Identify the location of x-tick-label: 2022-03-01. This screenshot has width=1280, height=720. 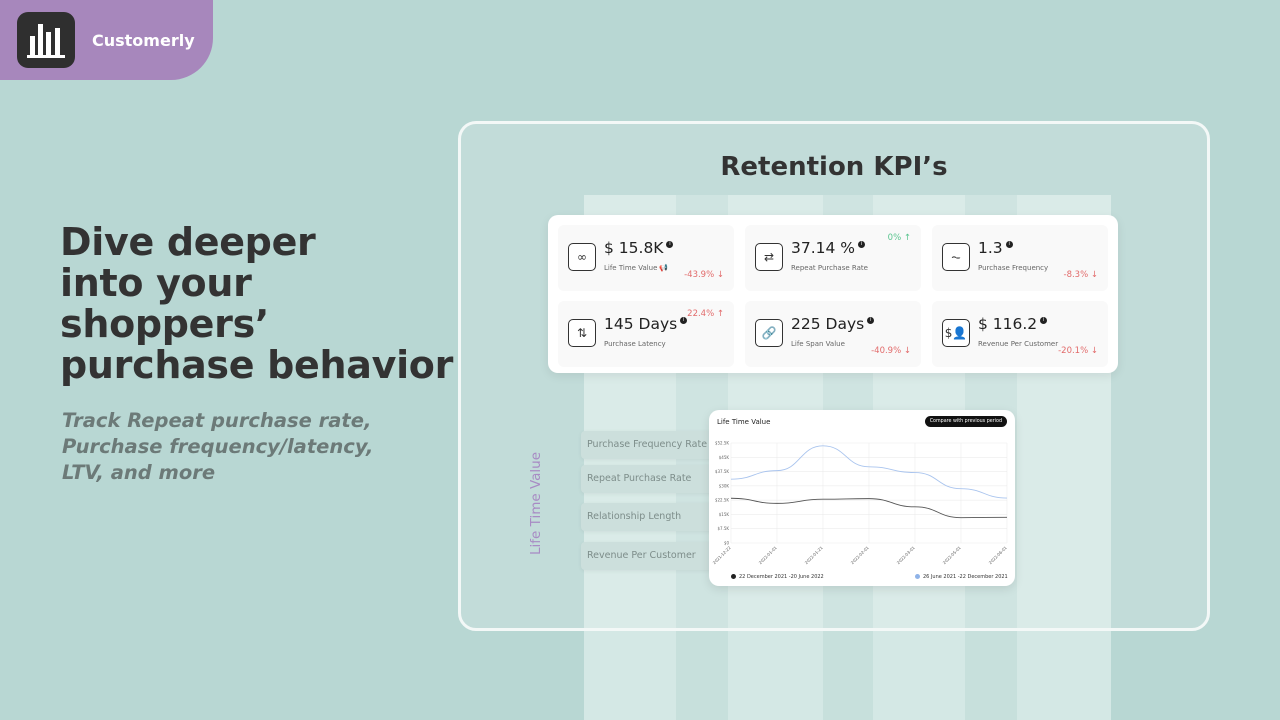
(906, 555).